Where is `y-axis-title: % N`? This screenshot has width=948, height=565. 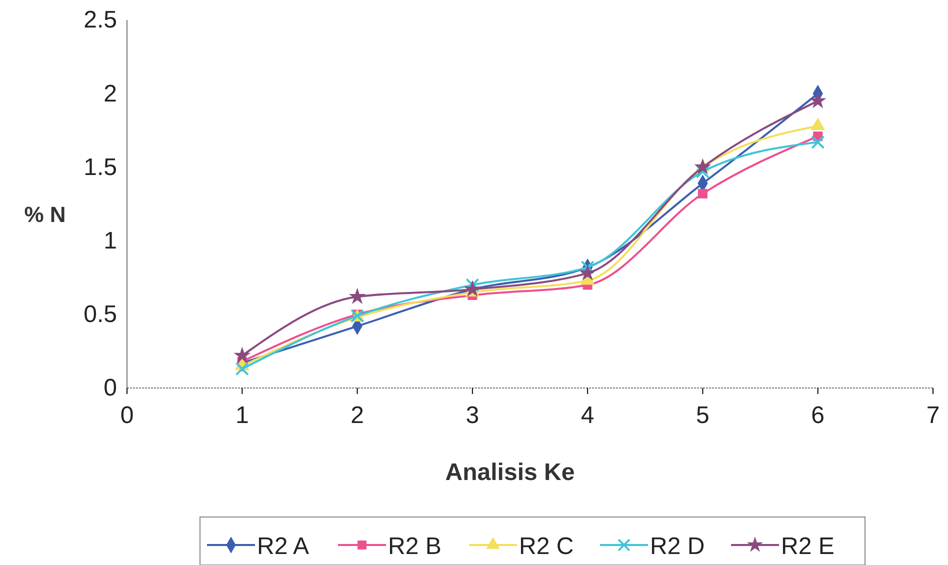
y-axis-title: % N is located at coordinates (45, 214).